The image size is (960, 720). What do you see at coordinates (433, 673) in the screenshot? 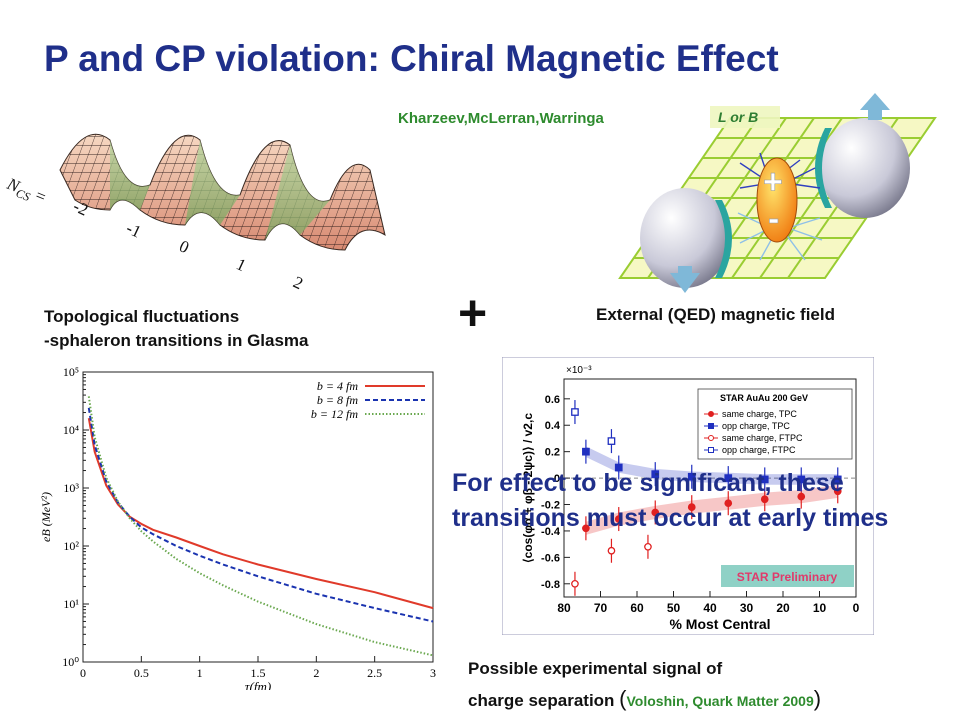
I see `eb-xtick-label: 3` at bounding box center [433, 673].